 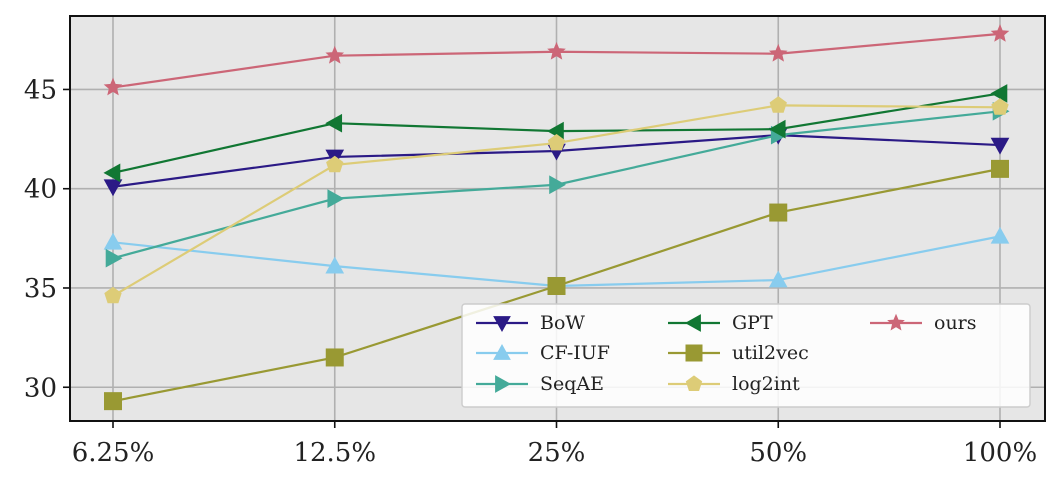 What do you see at coordinates (40, 190) in the screenshot?
I see `y-tick-label: 40` at bounding box center [40, 190].